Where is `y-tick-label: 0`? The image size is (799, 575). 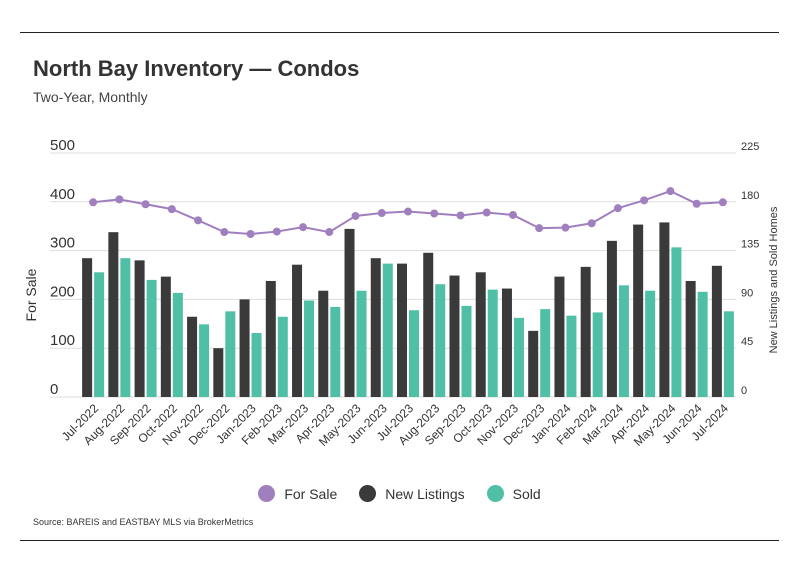 y-tick-label: 0 is located at coordinates (54, 389).